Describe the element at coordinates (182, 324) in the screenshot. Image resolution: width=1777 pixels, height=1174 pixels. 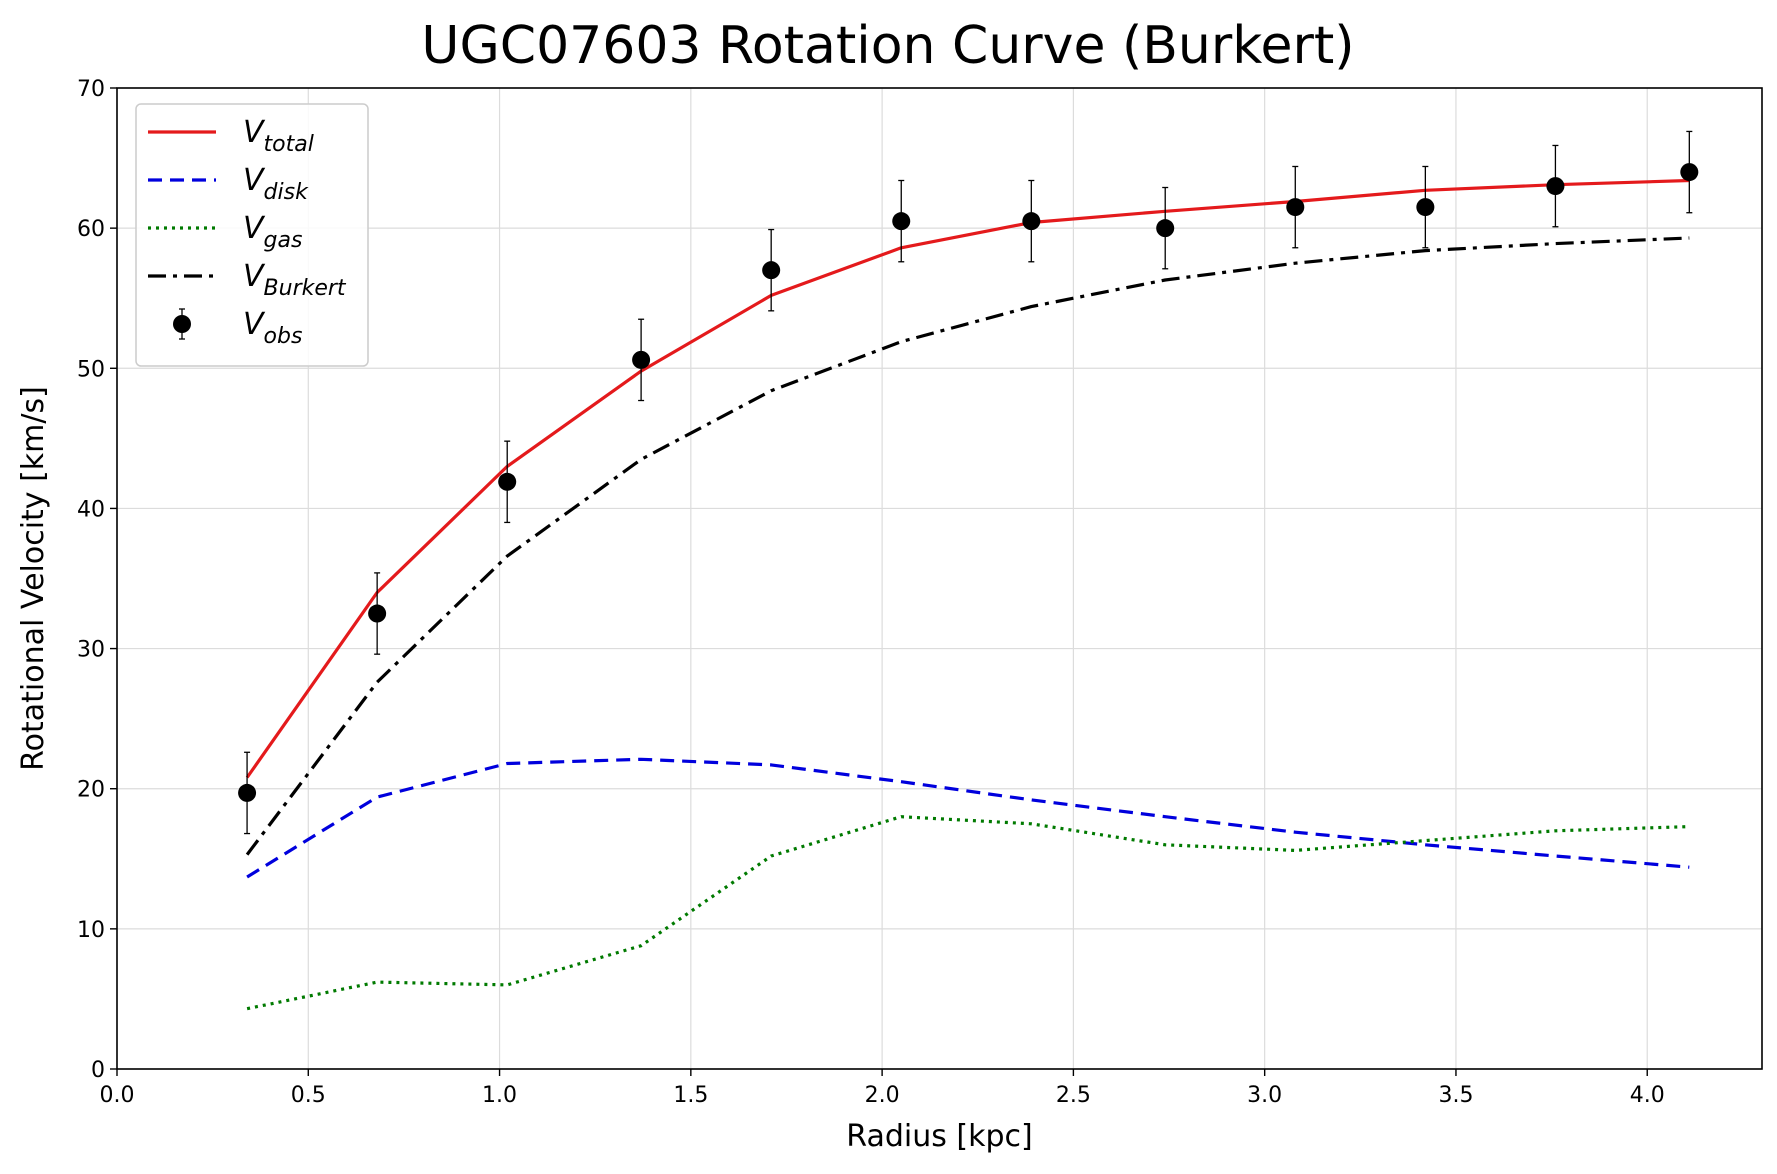
I see `legend-swatch-marker` at that location.